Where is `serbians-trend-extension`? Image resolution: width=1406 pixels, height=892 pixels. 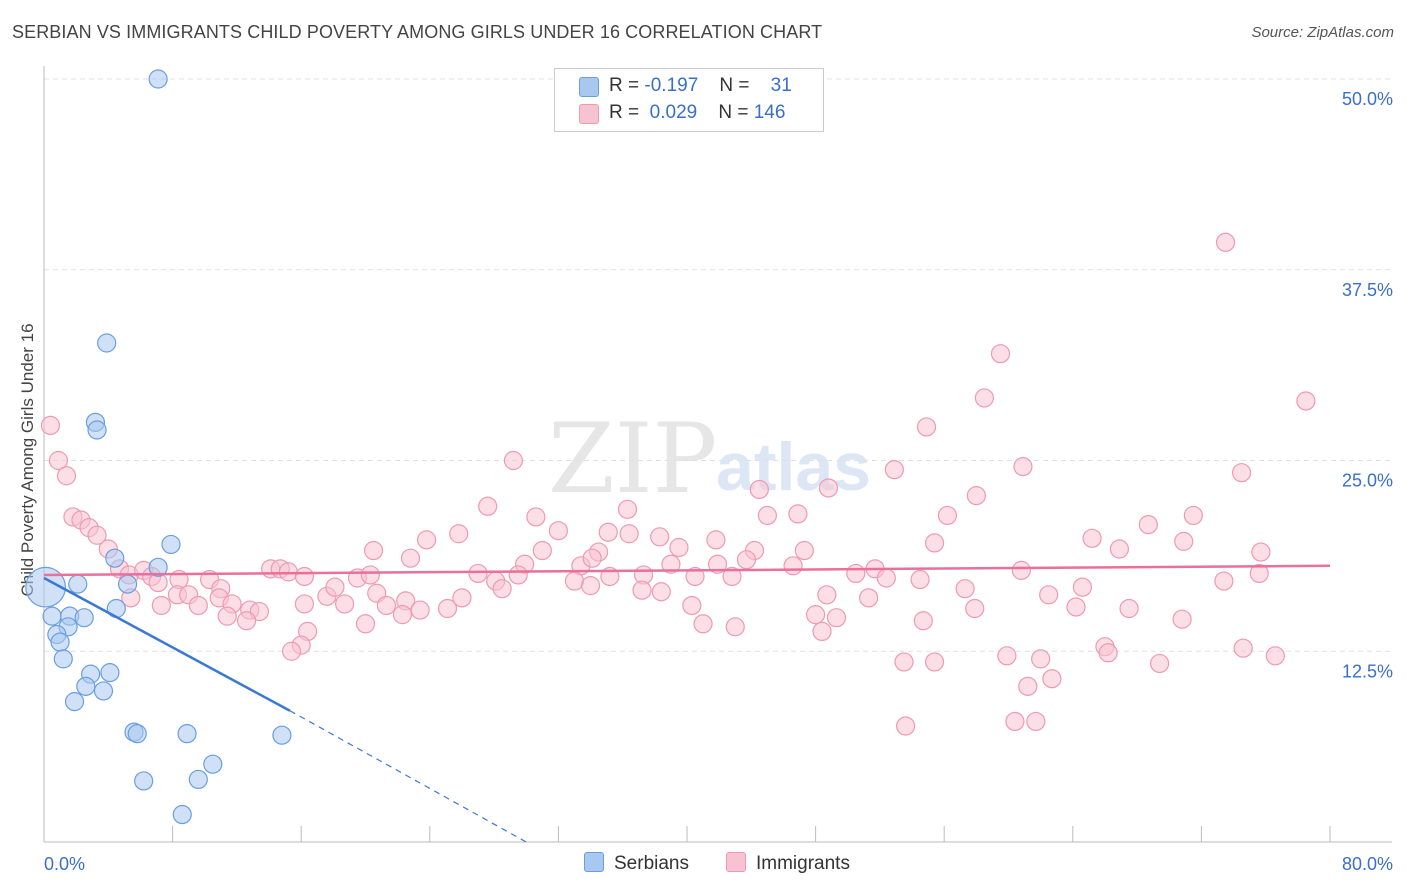
serbians-trend-extension is located at coordinates (408, 776).